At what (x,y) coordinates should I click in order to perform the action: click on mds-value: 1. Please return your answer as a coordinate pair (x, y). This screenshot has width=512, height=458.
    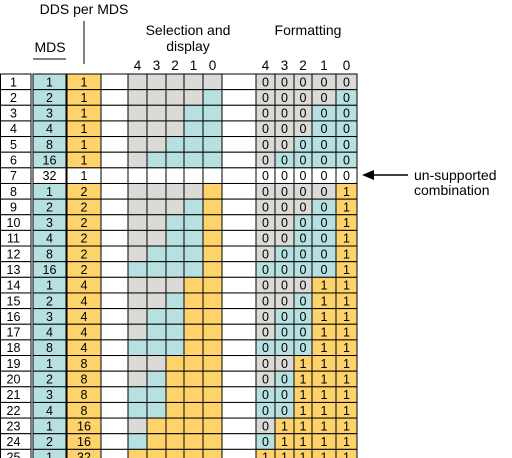
    Looking at the image, I should click on (49, 82).